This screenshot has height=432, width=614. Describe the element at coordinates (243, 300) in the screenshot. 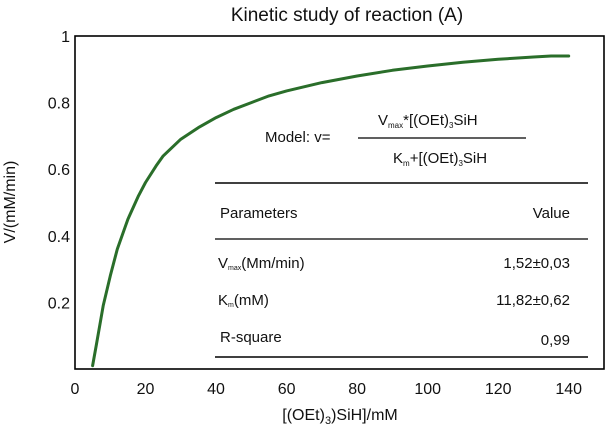

I see `table-row-km-param: Km(mM)` at that location.